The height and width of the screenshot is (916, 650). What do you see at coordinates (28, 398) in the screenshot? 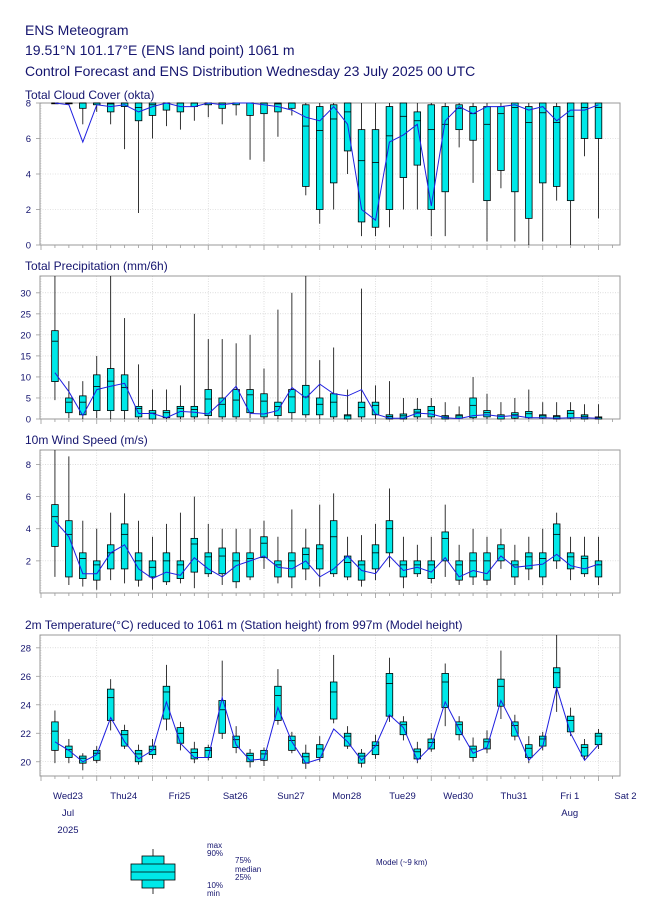
I see `y-tick-label: 5` at bounding box center [28, 398].